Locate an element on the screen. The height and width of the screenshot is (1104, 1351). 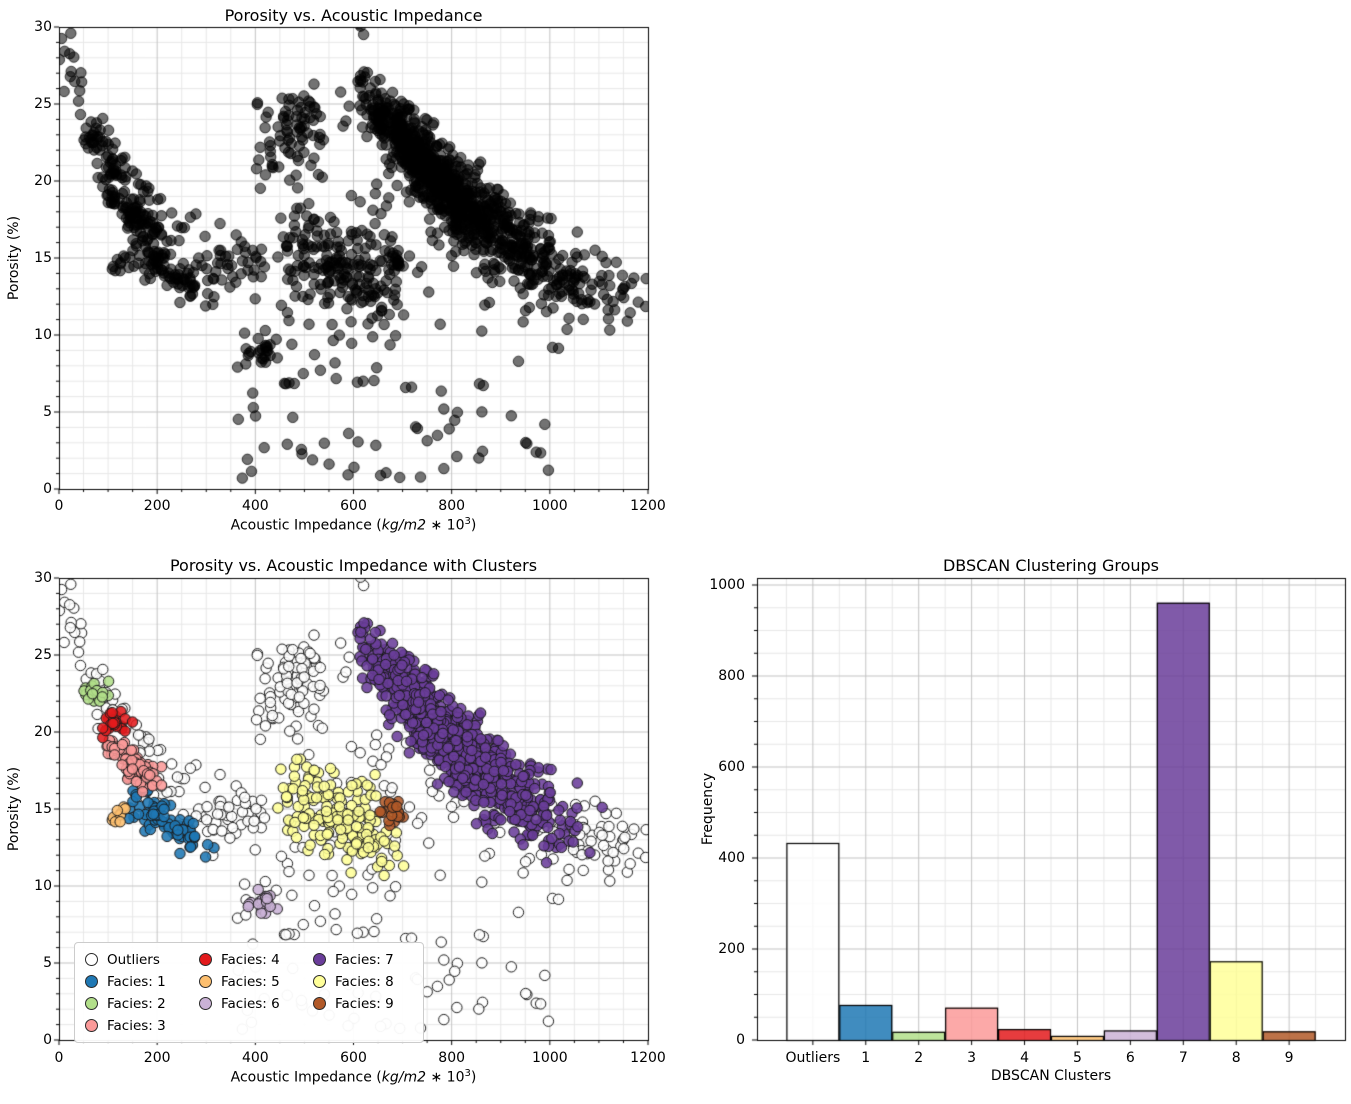
legend-entry: Facies: 5 is located at coordinates (249, 981).